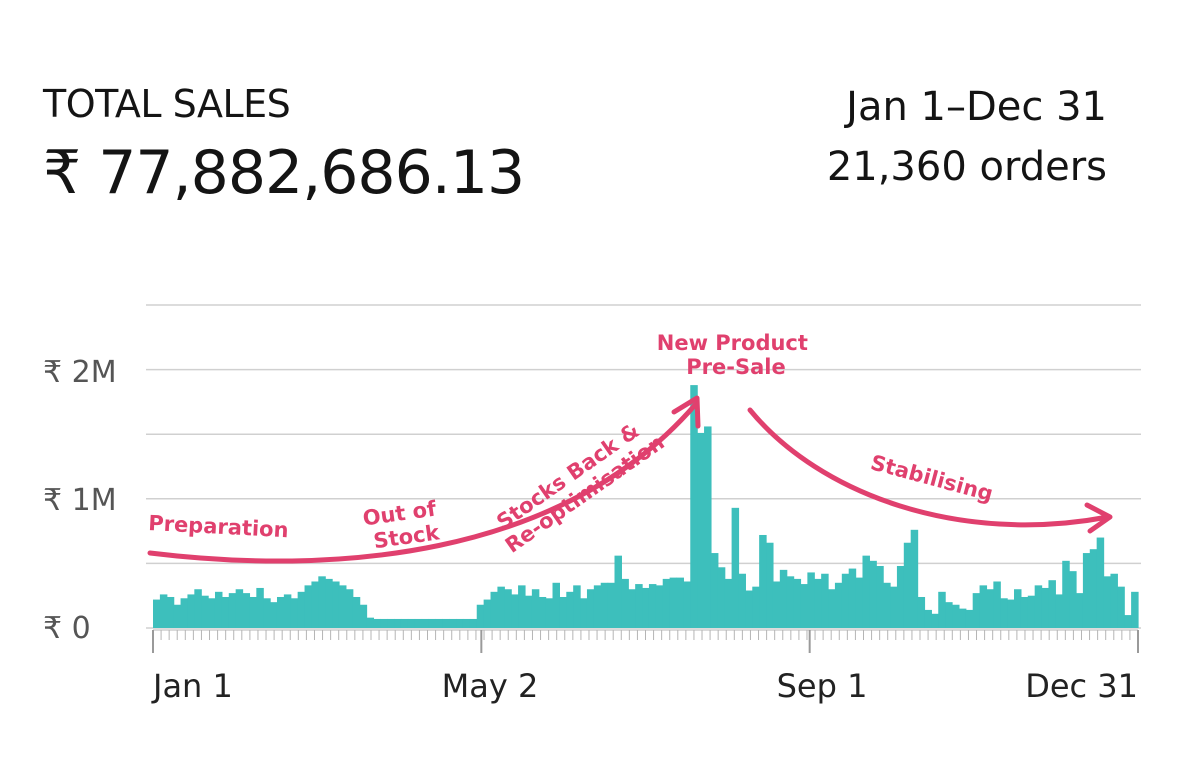  I want to click on x-tick-label: Sep 1, so click(822, 686).